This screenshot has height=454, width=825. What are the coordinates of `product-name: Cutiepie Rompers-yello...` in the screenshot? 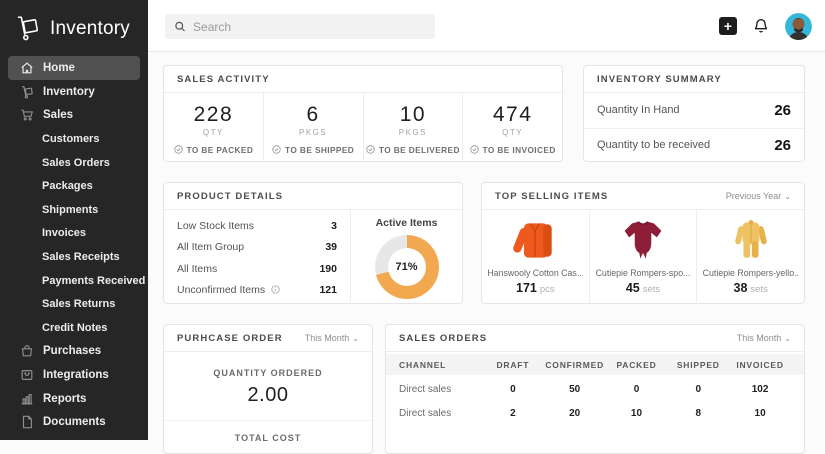 It's located at (750, 273).